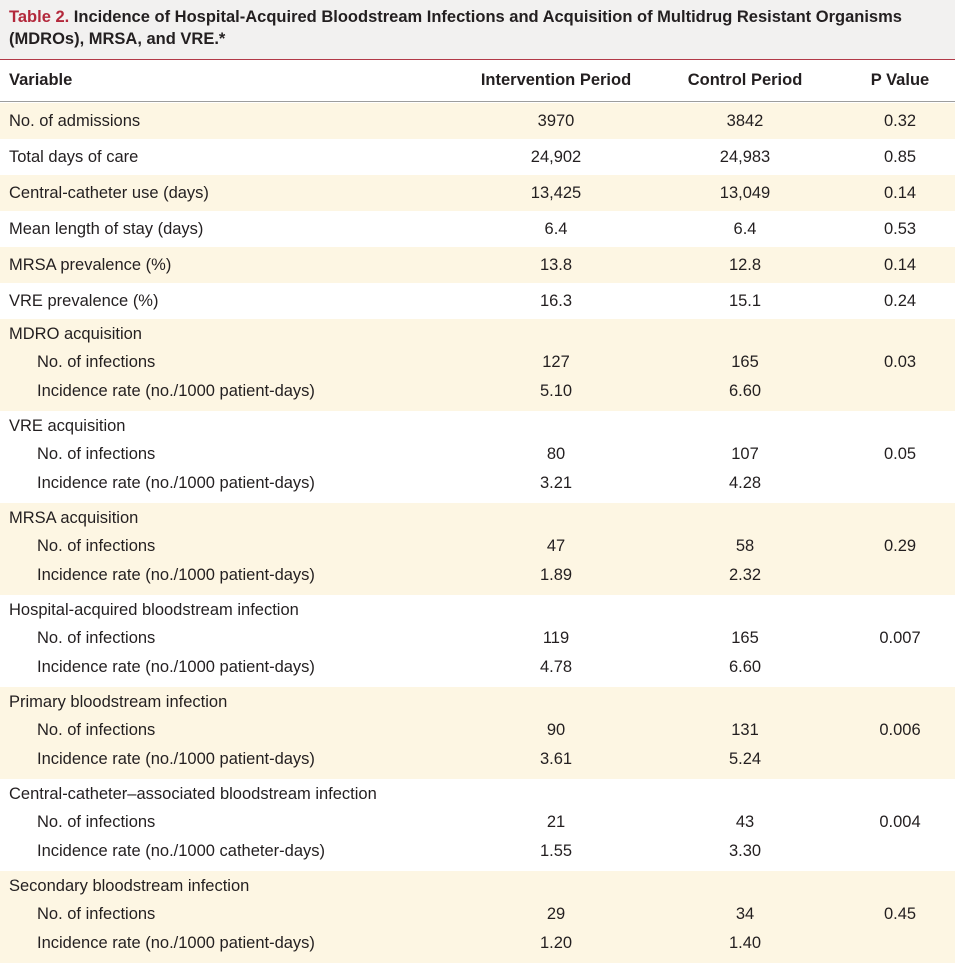 This screenshot has height=963, width=955. Describe the element at coordinates (745, 575) in the screenshot. I see `control-rate-cell: 2.32` at that location.